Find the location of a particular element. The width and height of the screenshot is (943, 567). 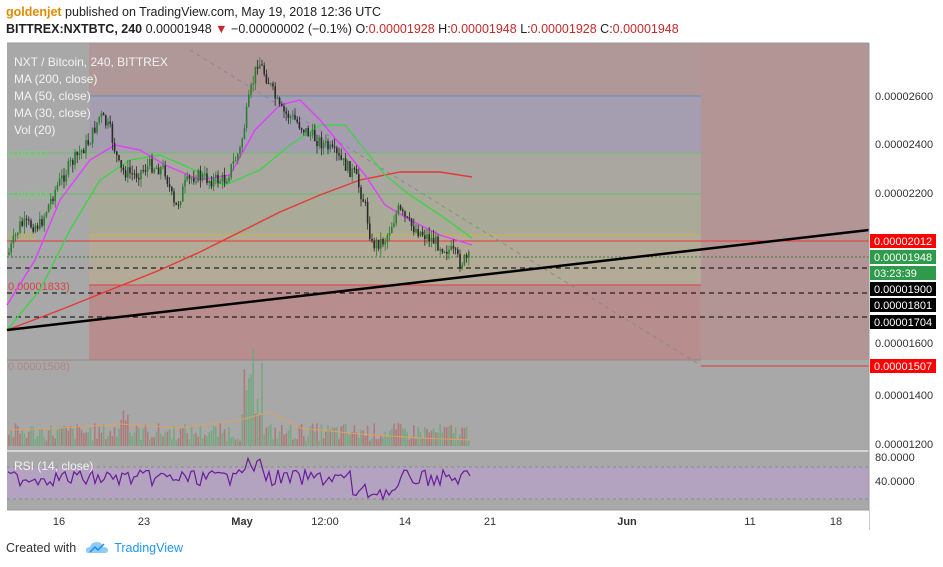

footer: Created with TradingView is located at coordinates (94, 548).